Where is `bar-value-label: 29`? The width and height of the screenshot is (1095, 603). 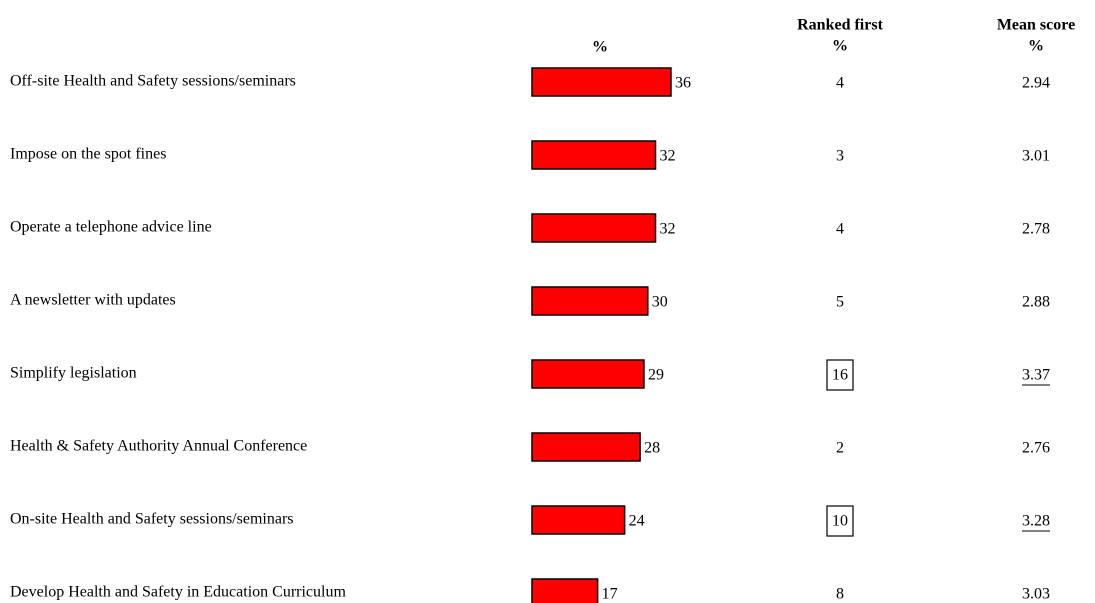 bar-value-label: 29 is located at coordinates (656, 375).